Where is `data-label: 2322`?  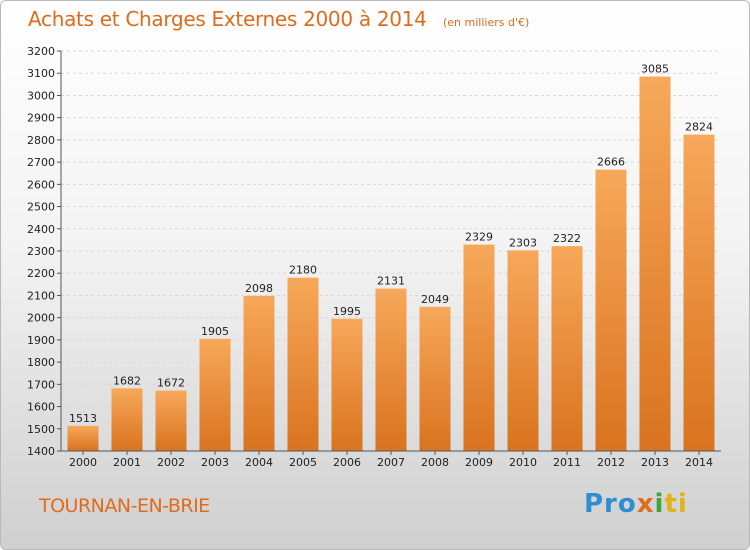
data-label: 2322 is located at coordinates (567, 238).